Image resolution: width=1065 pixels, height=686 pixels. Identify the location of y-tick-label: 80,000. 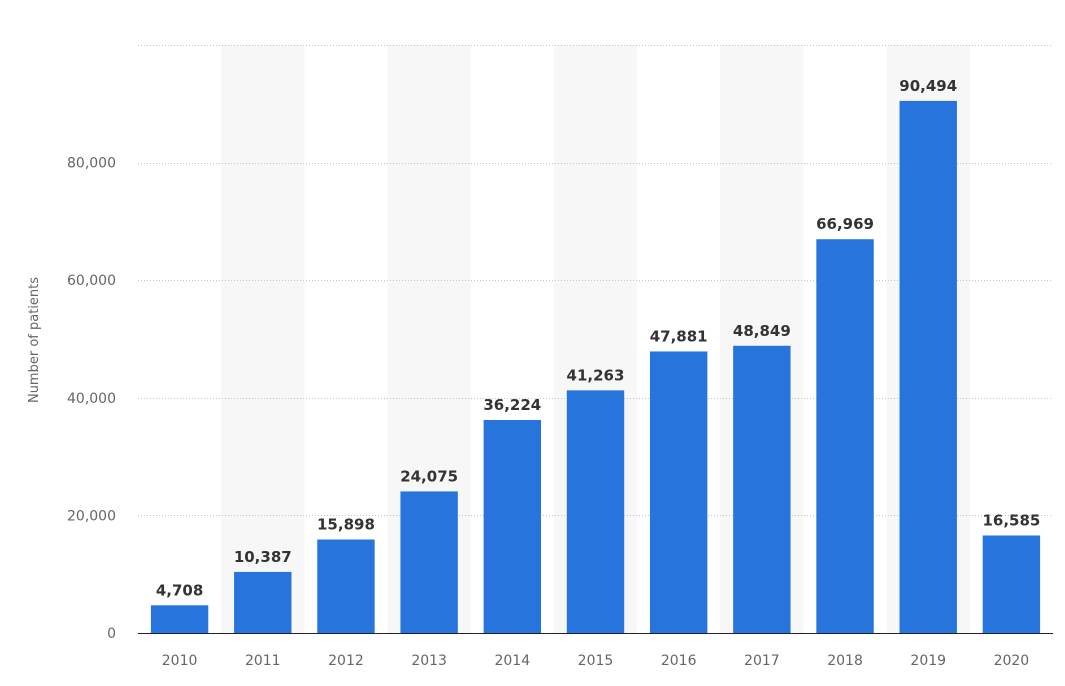
(91, 164).